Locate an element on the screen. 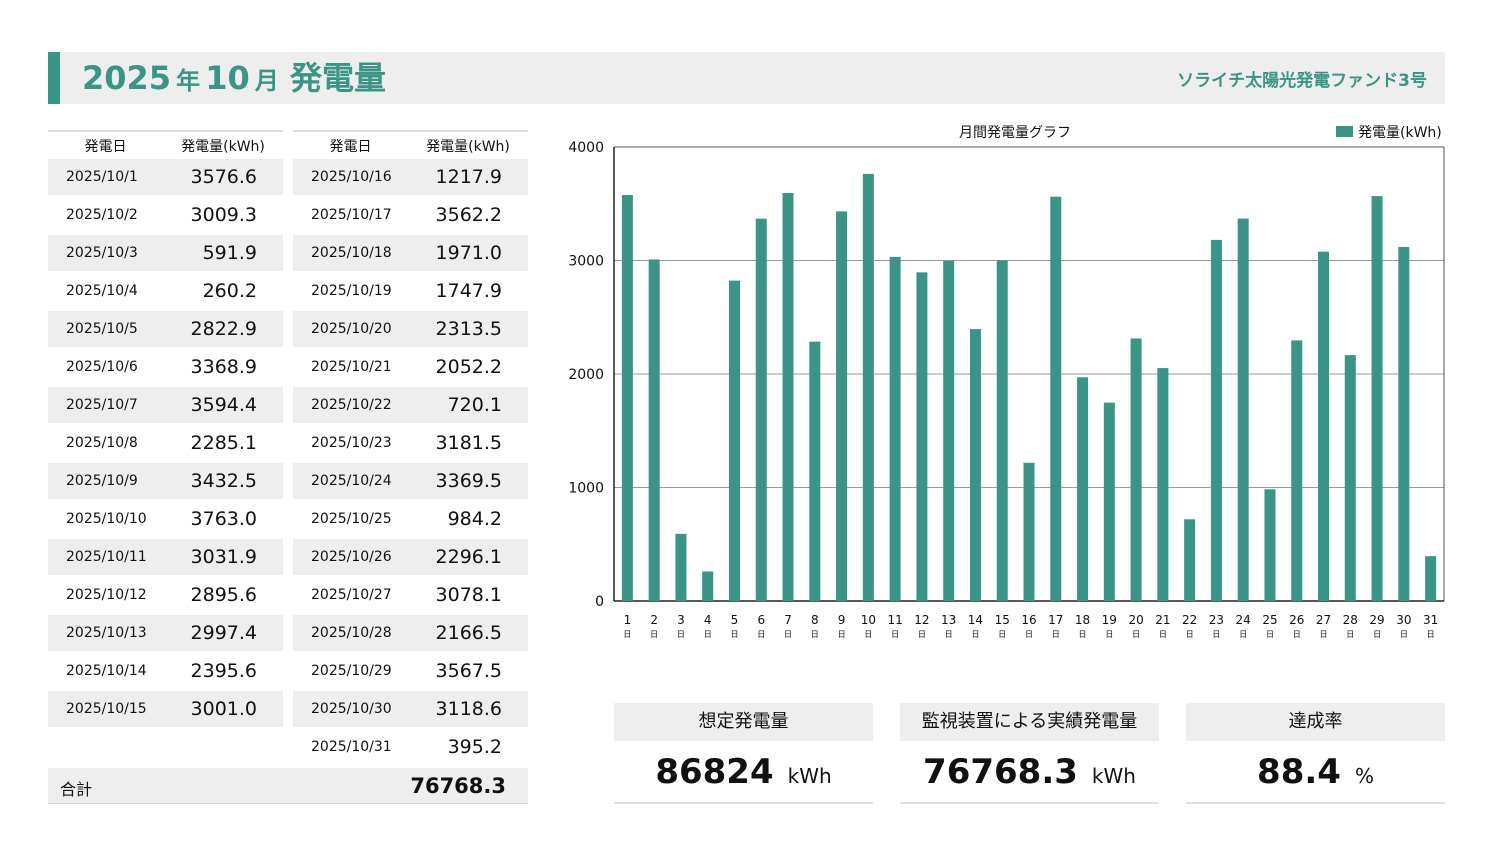  table-row: 2025/10/8 2285.1 is located at coordinates (165, 444).